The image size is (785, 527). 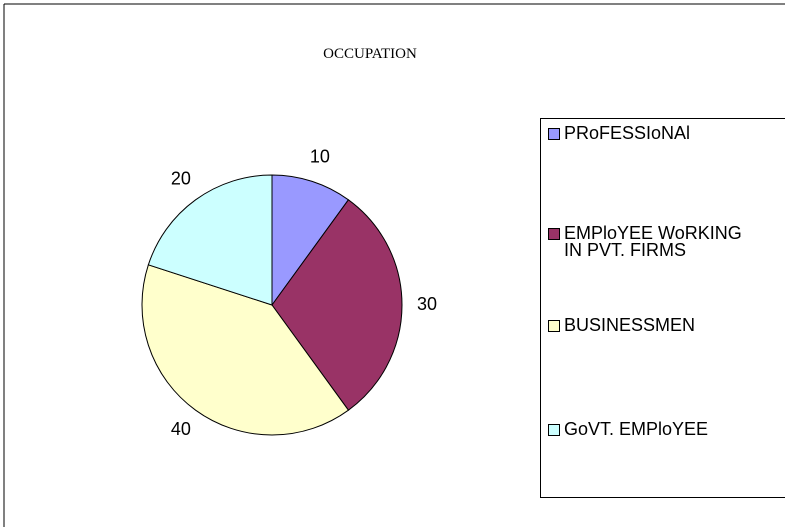 What do you see at coordinates (636, 429) in the screenshot?
I see `legend-label: GoVT. EMPloYEE` at bounding box center [636, 429].